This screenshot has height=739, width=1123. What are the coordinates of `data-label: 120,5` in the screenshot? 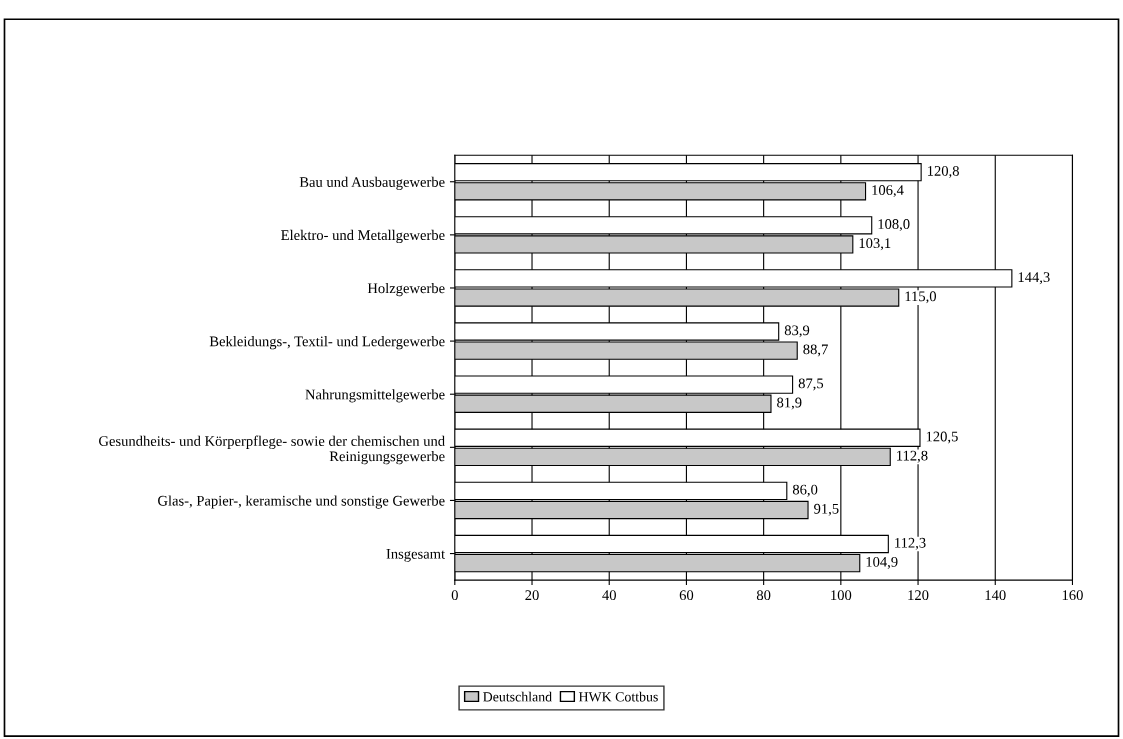 It's located at (942, 437).